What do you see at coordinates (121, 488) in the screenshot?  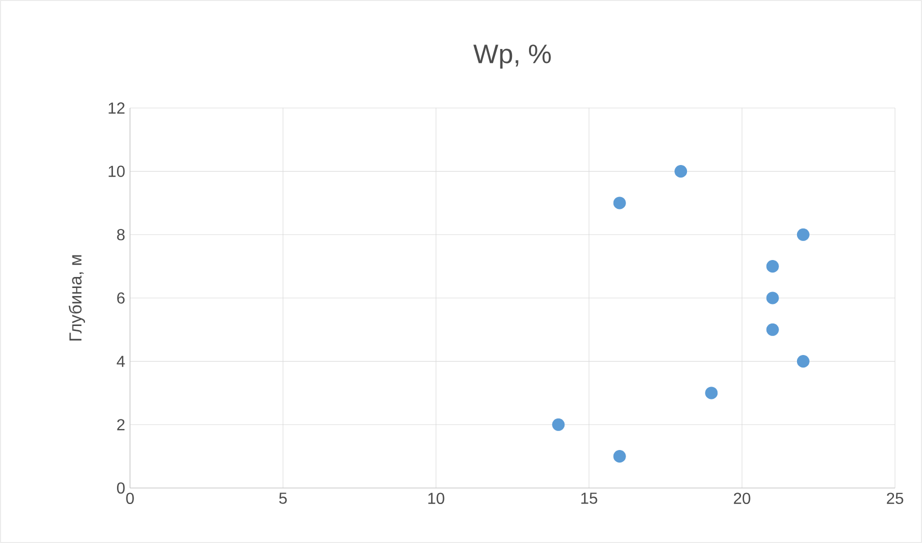 I see `y-tick-label: 0` at bounding box center [121, 488].